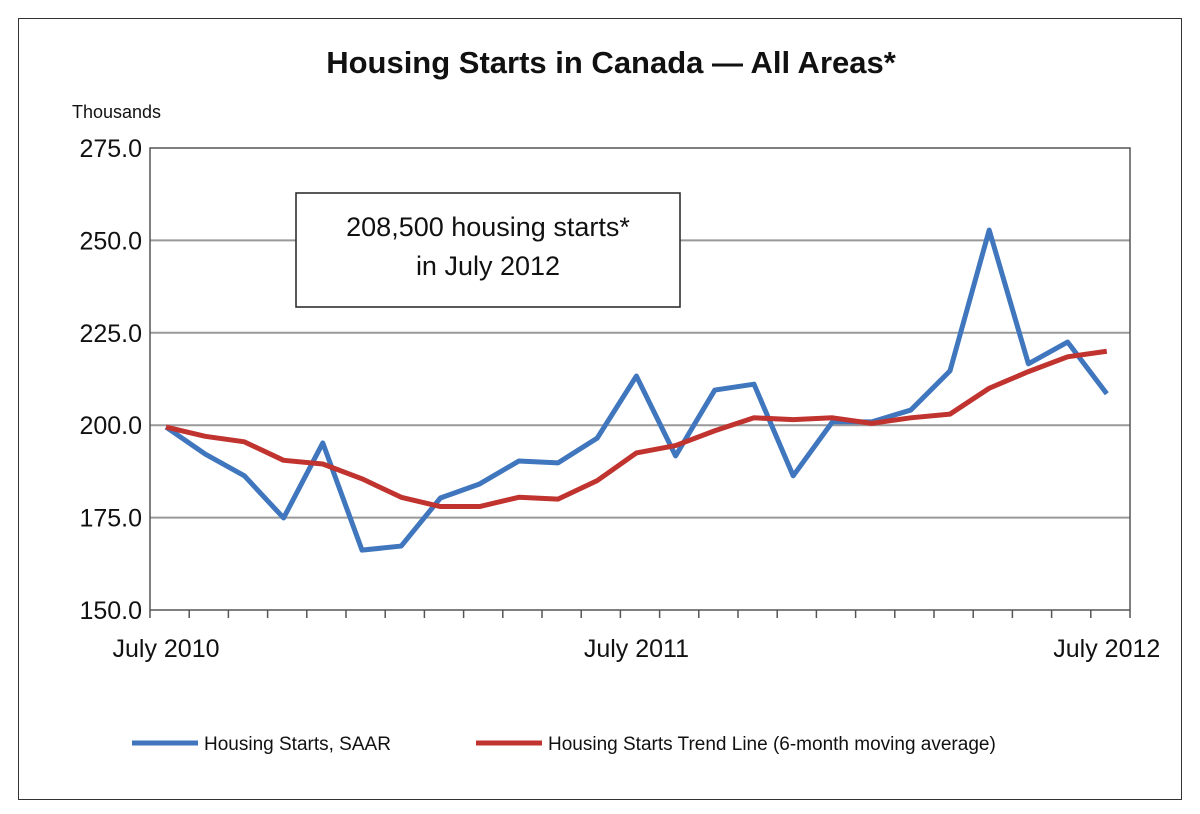  What do you see at coordinates (488, 266) in the screenshot?
I see `annotation-line-2: in July 2012` at bounding box center [488, 266].